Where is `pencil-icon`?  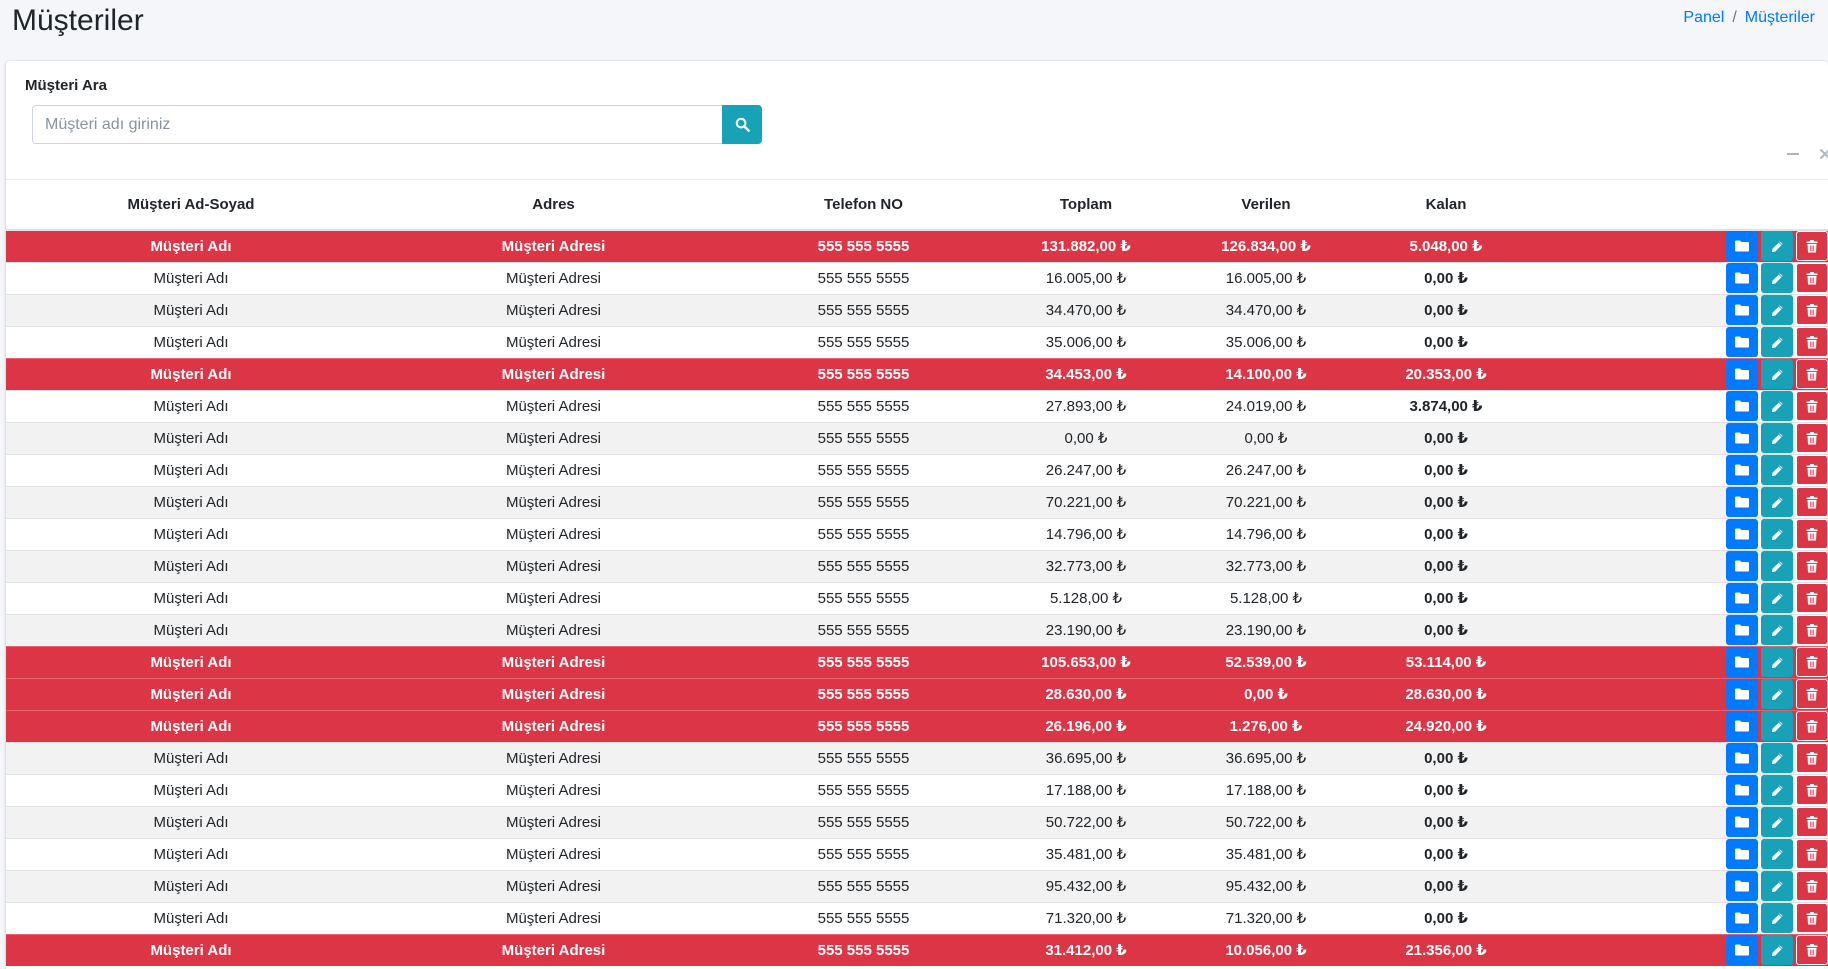 pencil-icon is located at coordinates (1777, 470).